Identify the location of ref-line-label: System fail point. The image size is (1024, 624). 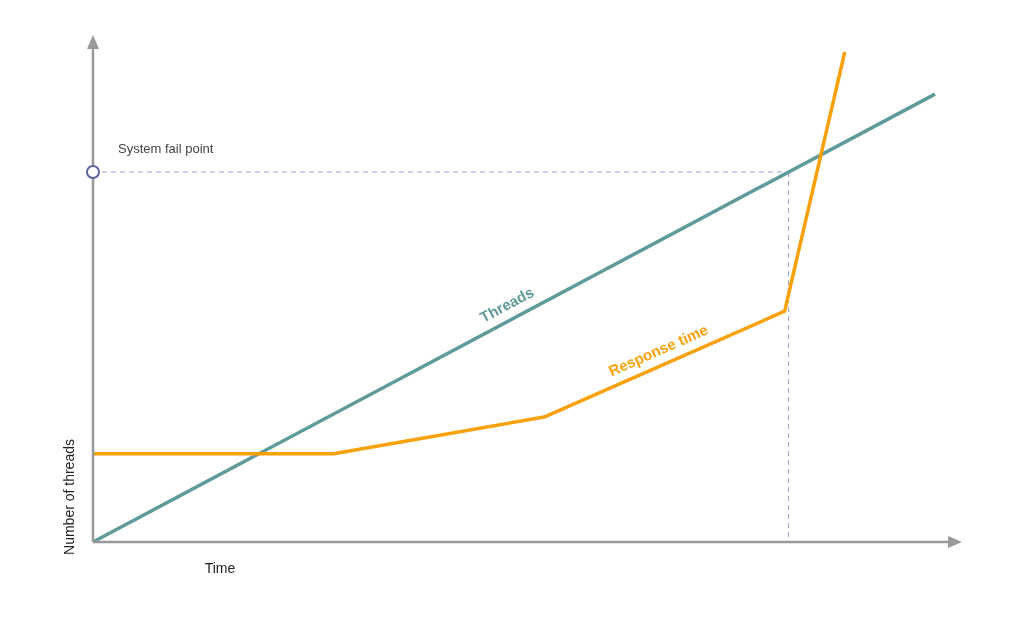
(166, 149).